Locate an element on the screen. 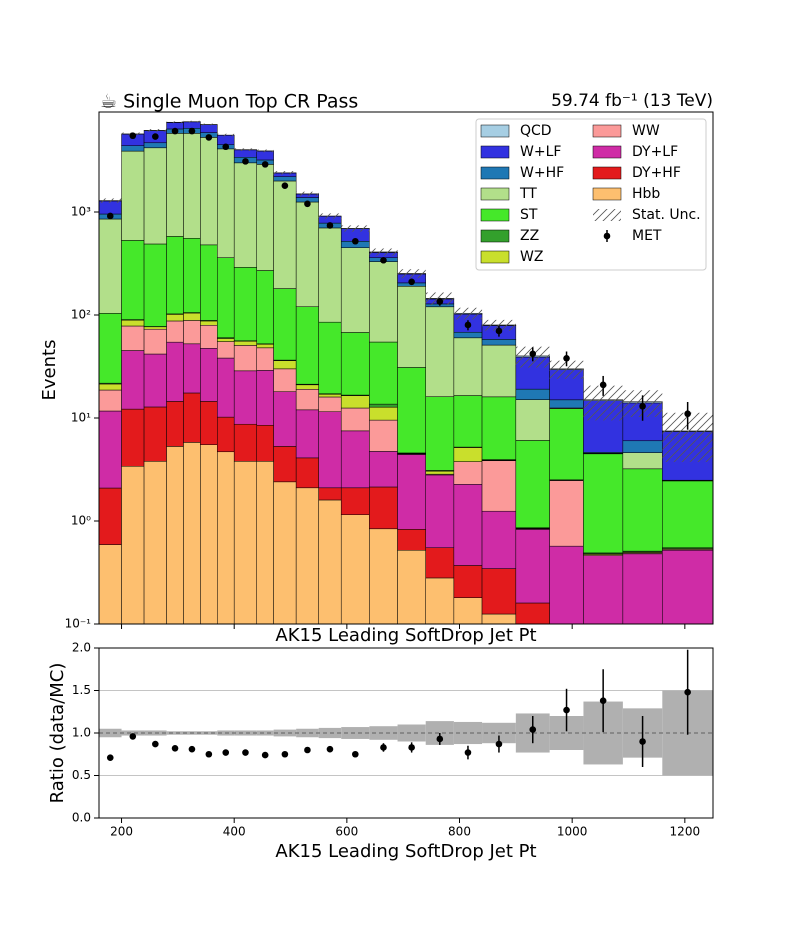 This screenshot has width=792, height=936. legend-label: TT is located at coordinates (528, 194).